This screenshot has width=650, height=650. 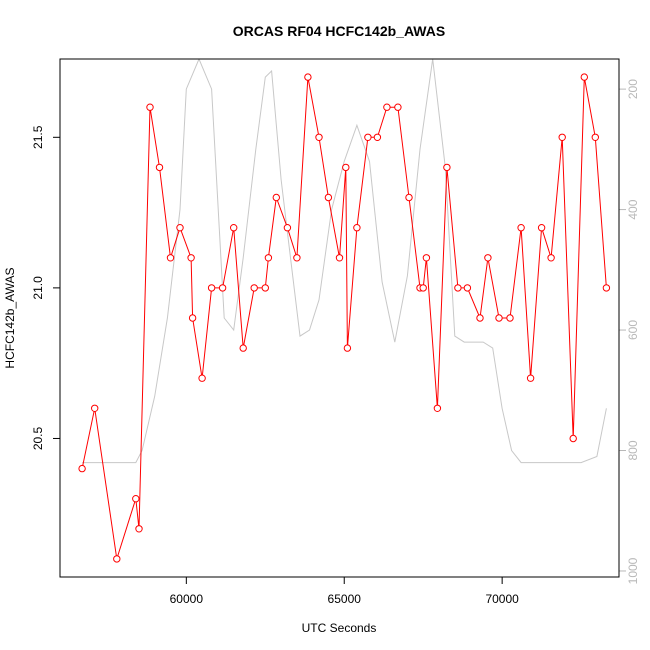 I want to click on x-tick-label: 60000, so click(x=187, y=599).